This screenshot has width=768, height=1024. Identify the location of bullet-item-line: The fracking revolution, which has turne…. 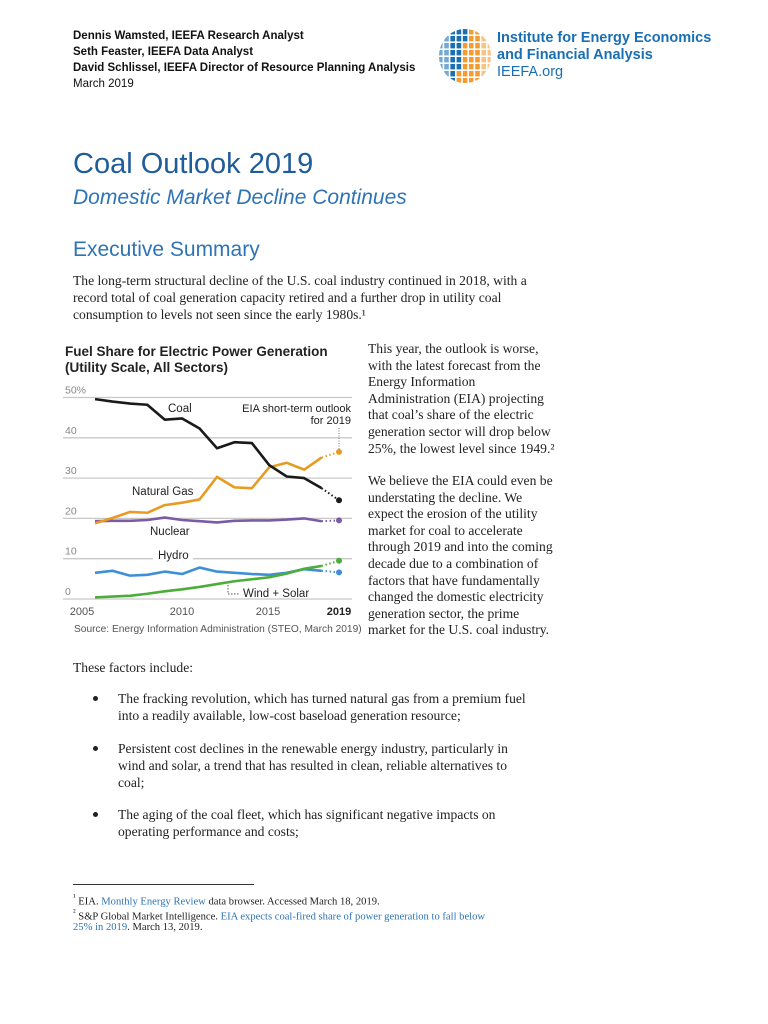
(322, 698).